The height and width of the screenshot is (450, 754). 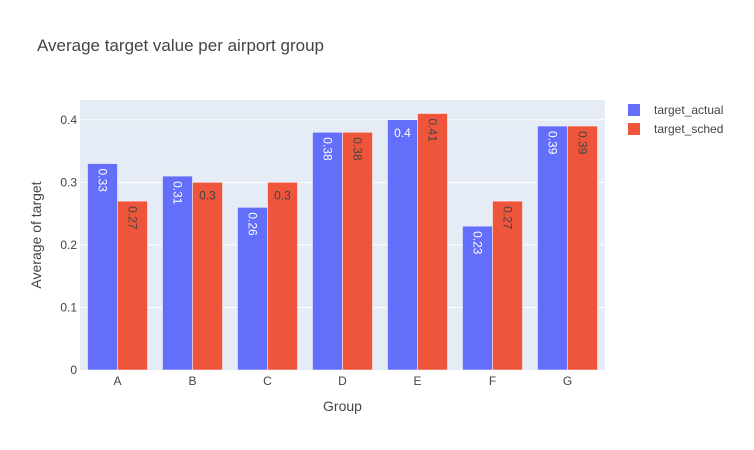 What do you see at coordinates (583, 143) in the screenshot?
I see `bar-label-target_sched-G: 0.39` at bounding box center [583, 143].